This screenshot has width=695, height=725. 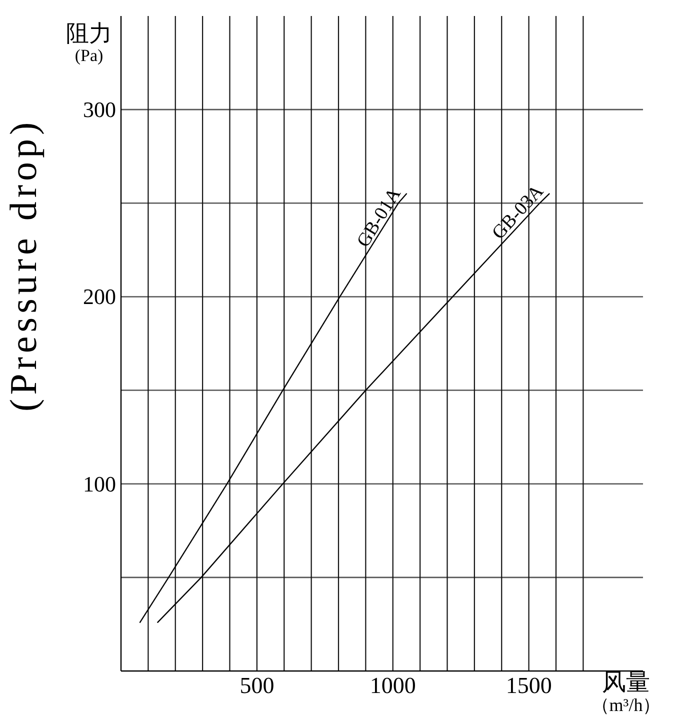 What do you see at coordinates (24, 265) in the screenshot?
I see `text: (Pressure drop)` at bounding box center [24, 265].